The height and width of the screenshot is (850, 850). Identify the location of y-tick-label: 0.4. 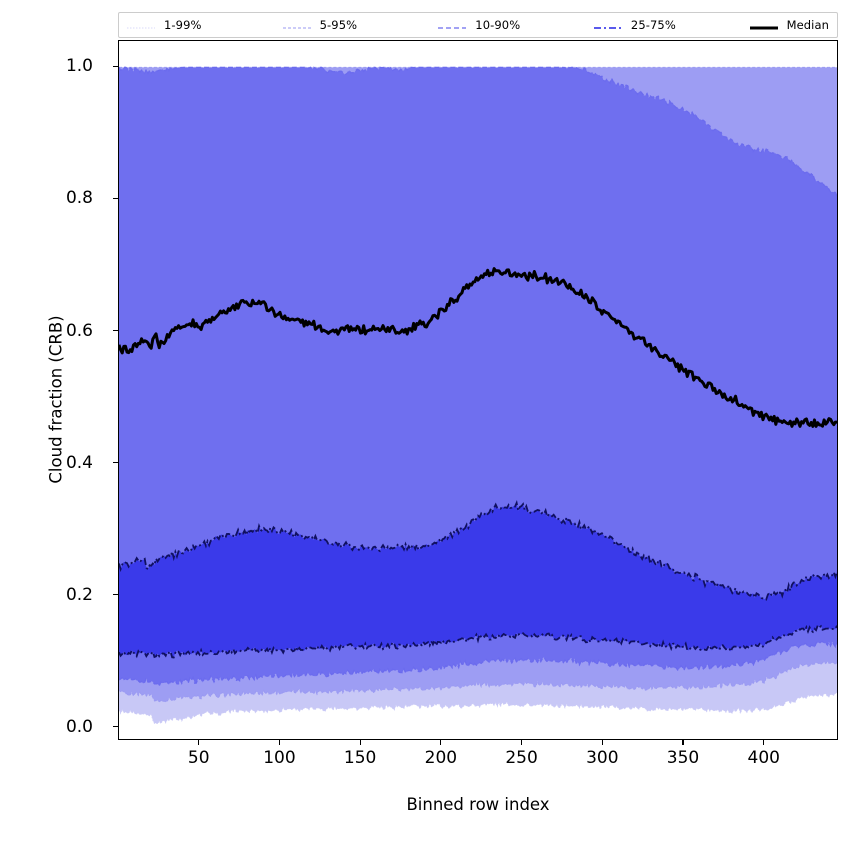
(79, 462).